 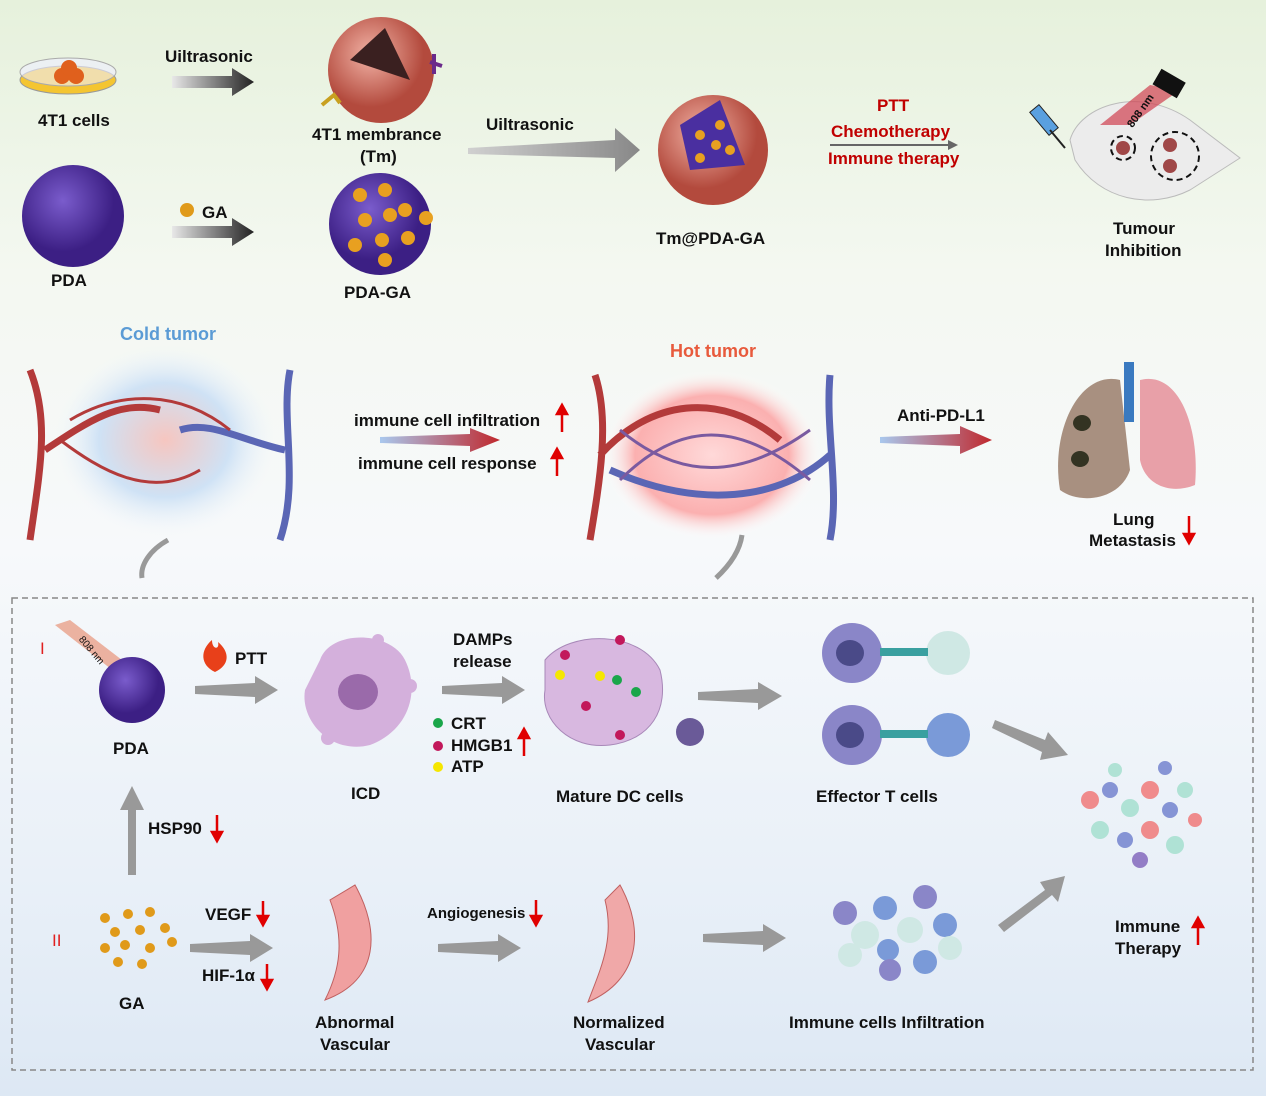 I want to click on damps-legend-dots, so click(x=438, y=745).